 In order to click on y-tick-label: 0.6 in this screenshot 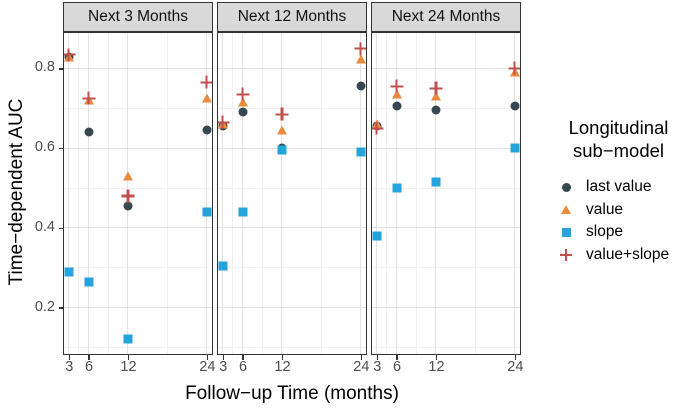, I will do `click(44, 147)`.